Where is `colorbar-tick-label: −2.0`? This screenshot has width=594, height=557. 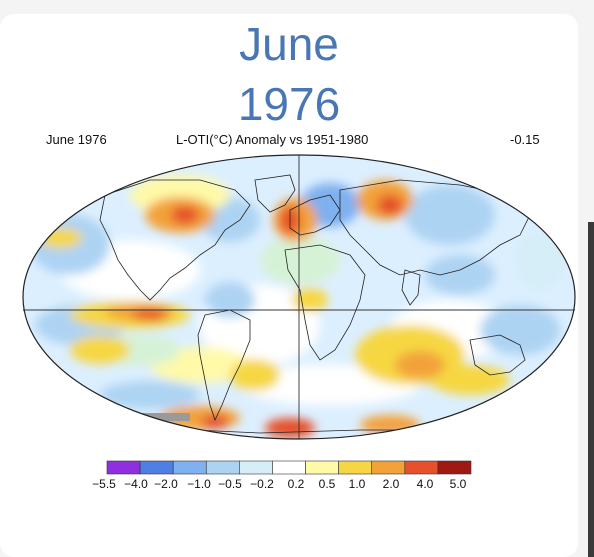 colorbar-tick-label: −2.0 is located at coordinates (166, 484).